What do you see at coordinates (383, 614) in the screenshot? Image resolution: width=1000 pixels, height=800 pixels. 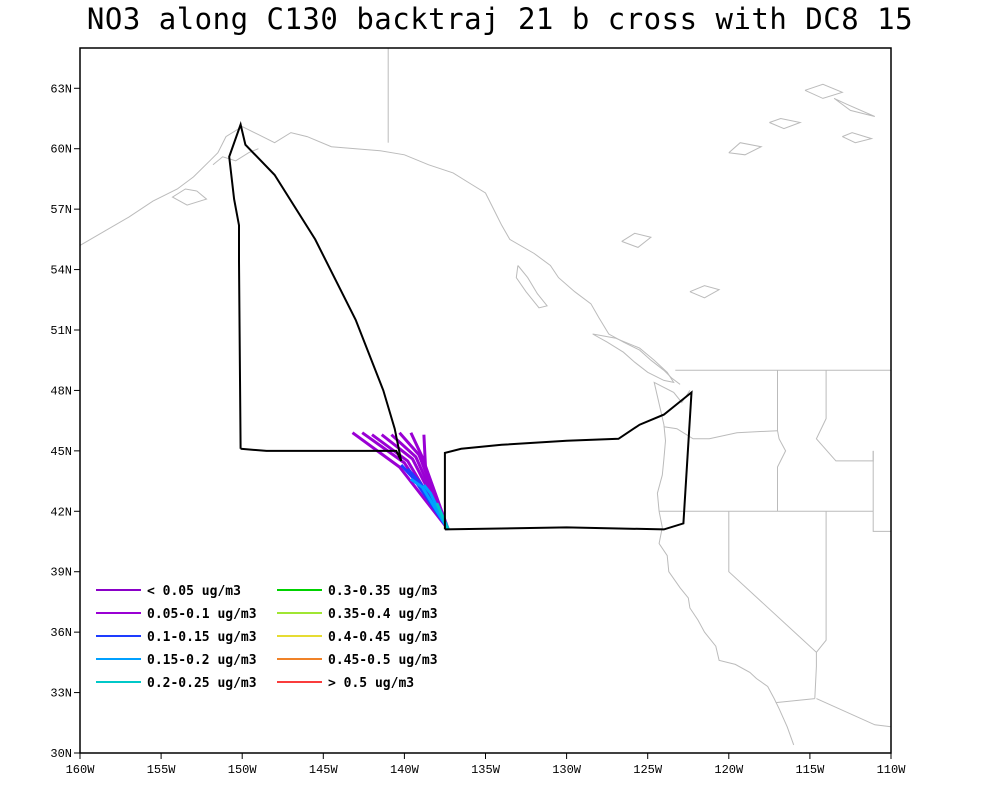 I see `legend-label: 0.35-0.4 ug/m3` at bounding box center [383, 614].